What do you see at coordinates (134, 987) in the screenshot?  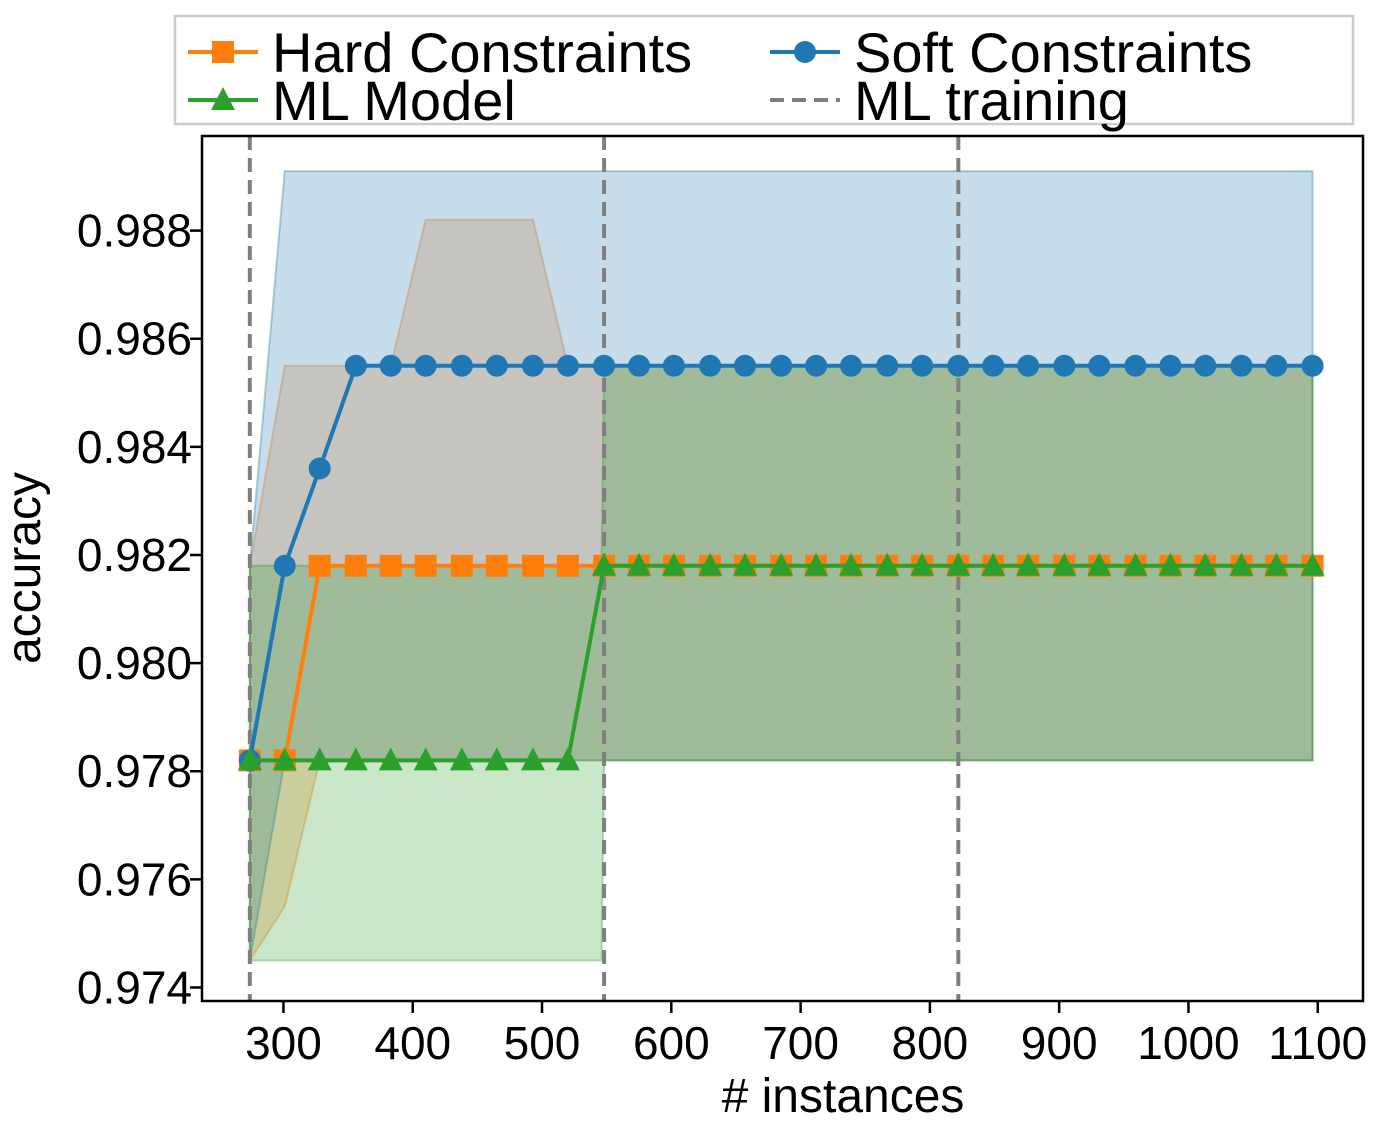 I see `y-tick-label-0: 0.974` at bounding box center [134, 987].